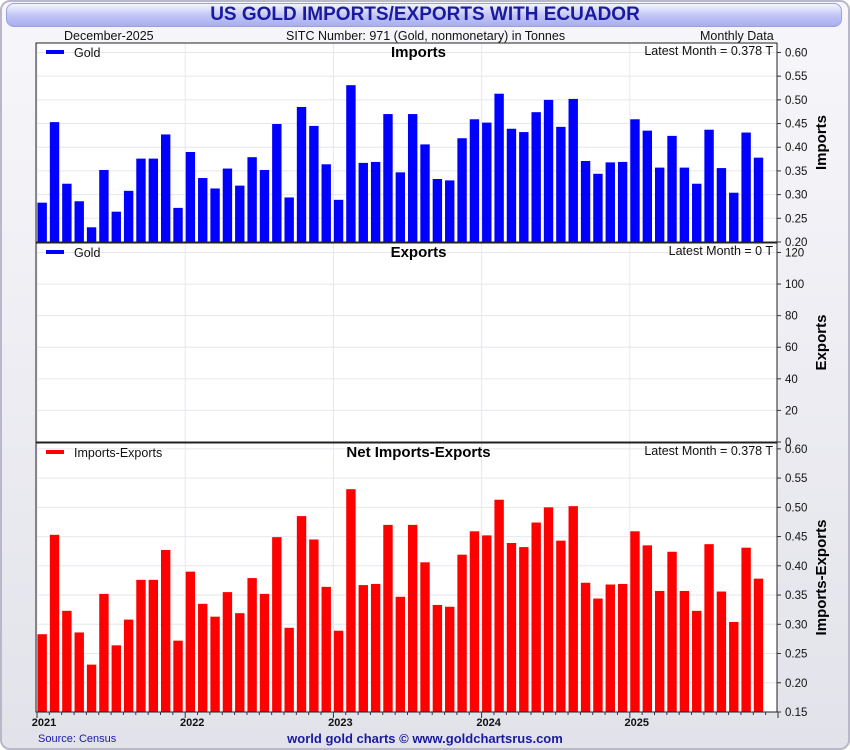 The image size is (850, 750). I want to click on legend-label: Imports-Exports, so click(118, 453).